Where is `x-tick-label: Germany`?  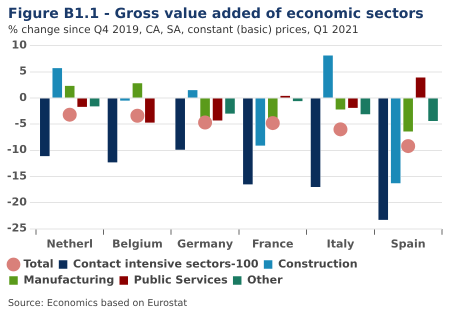
x-tick-label: Germany is located at coordinates (205, 243).